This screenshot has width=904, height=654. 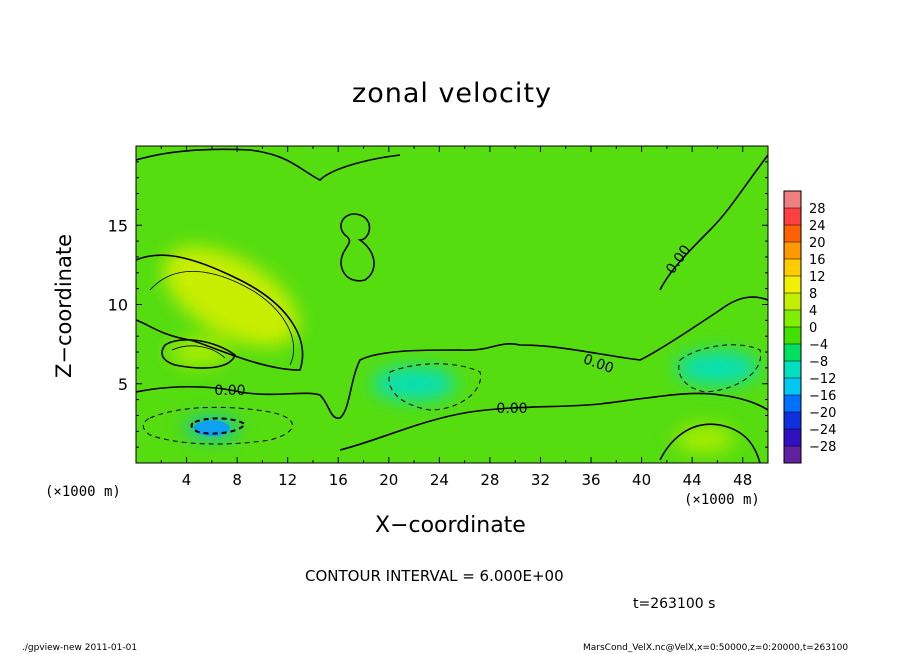 I want to click on x-tick-label: 24, so click(x=439, y=480).